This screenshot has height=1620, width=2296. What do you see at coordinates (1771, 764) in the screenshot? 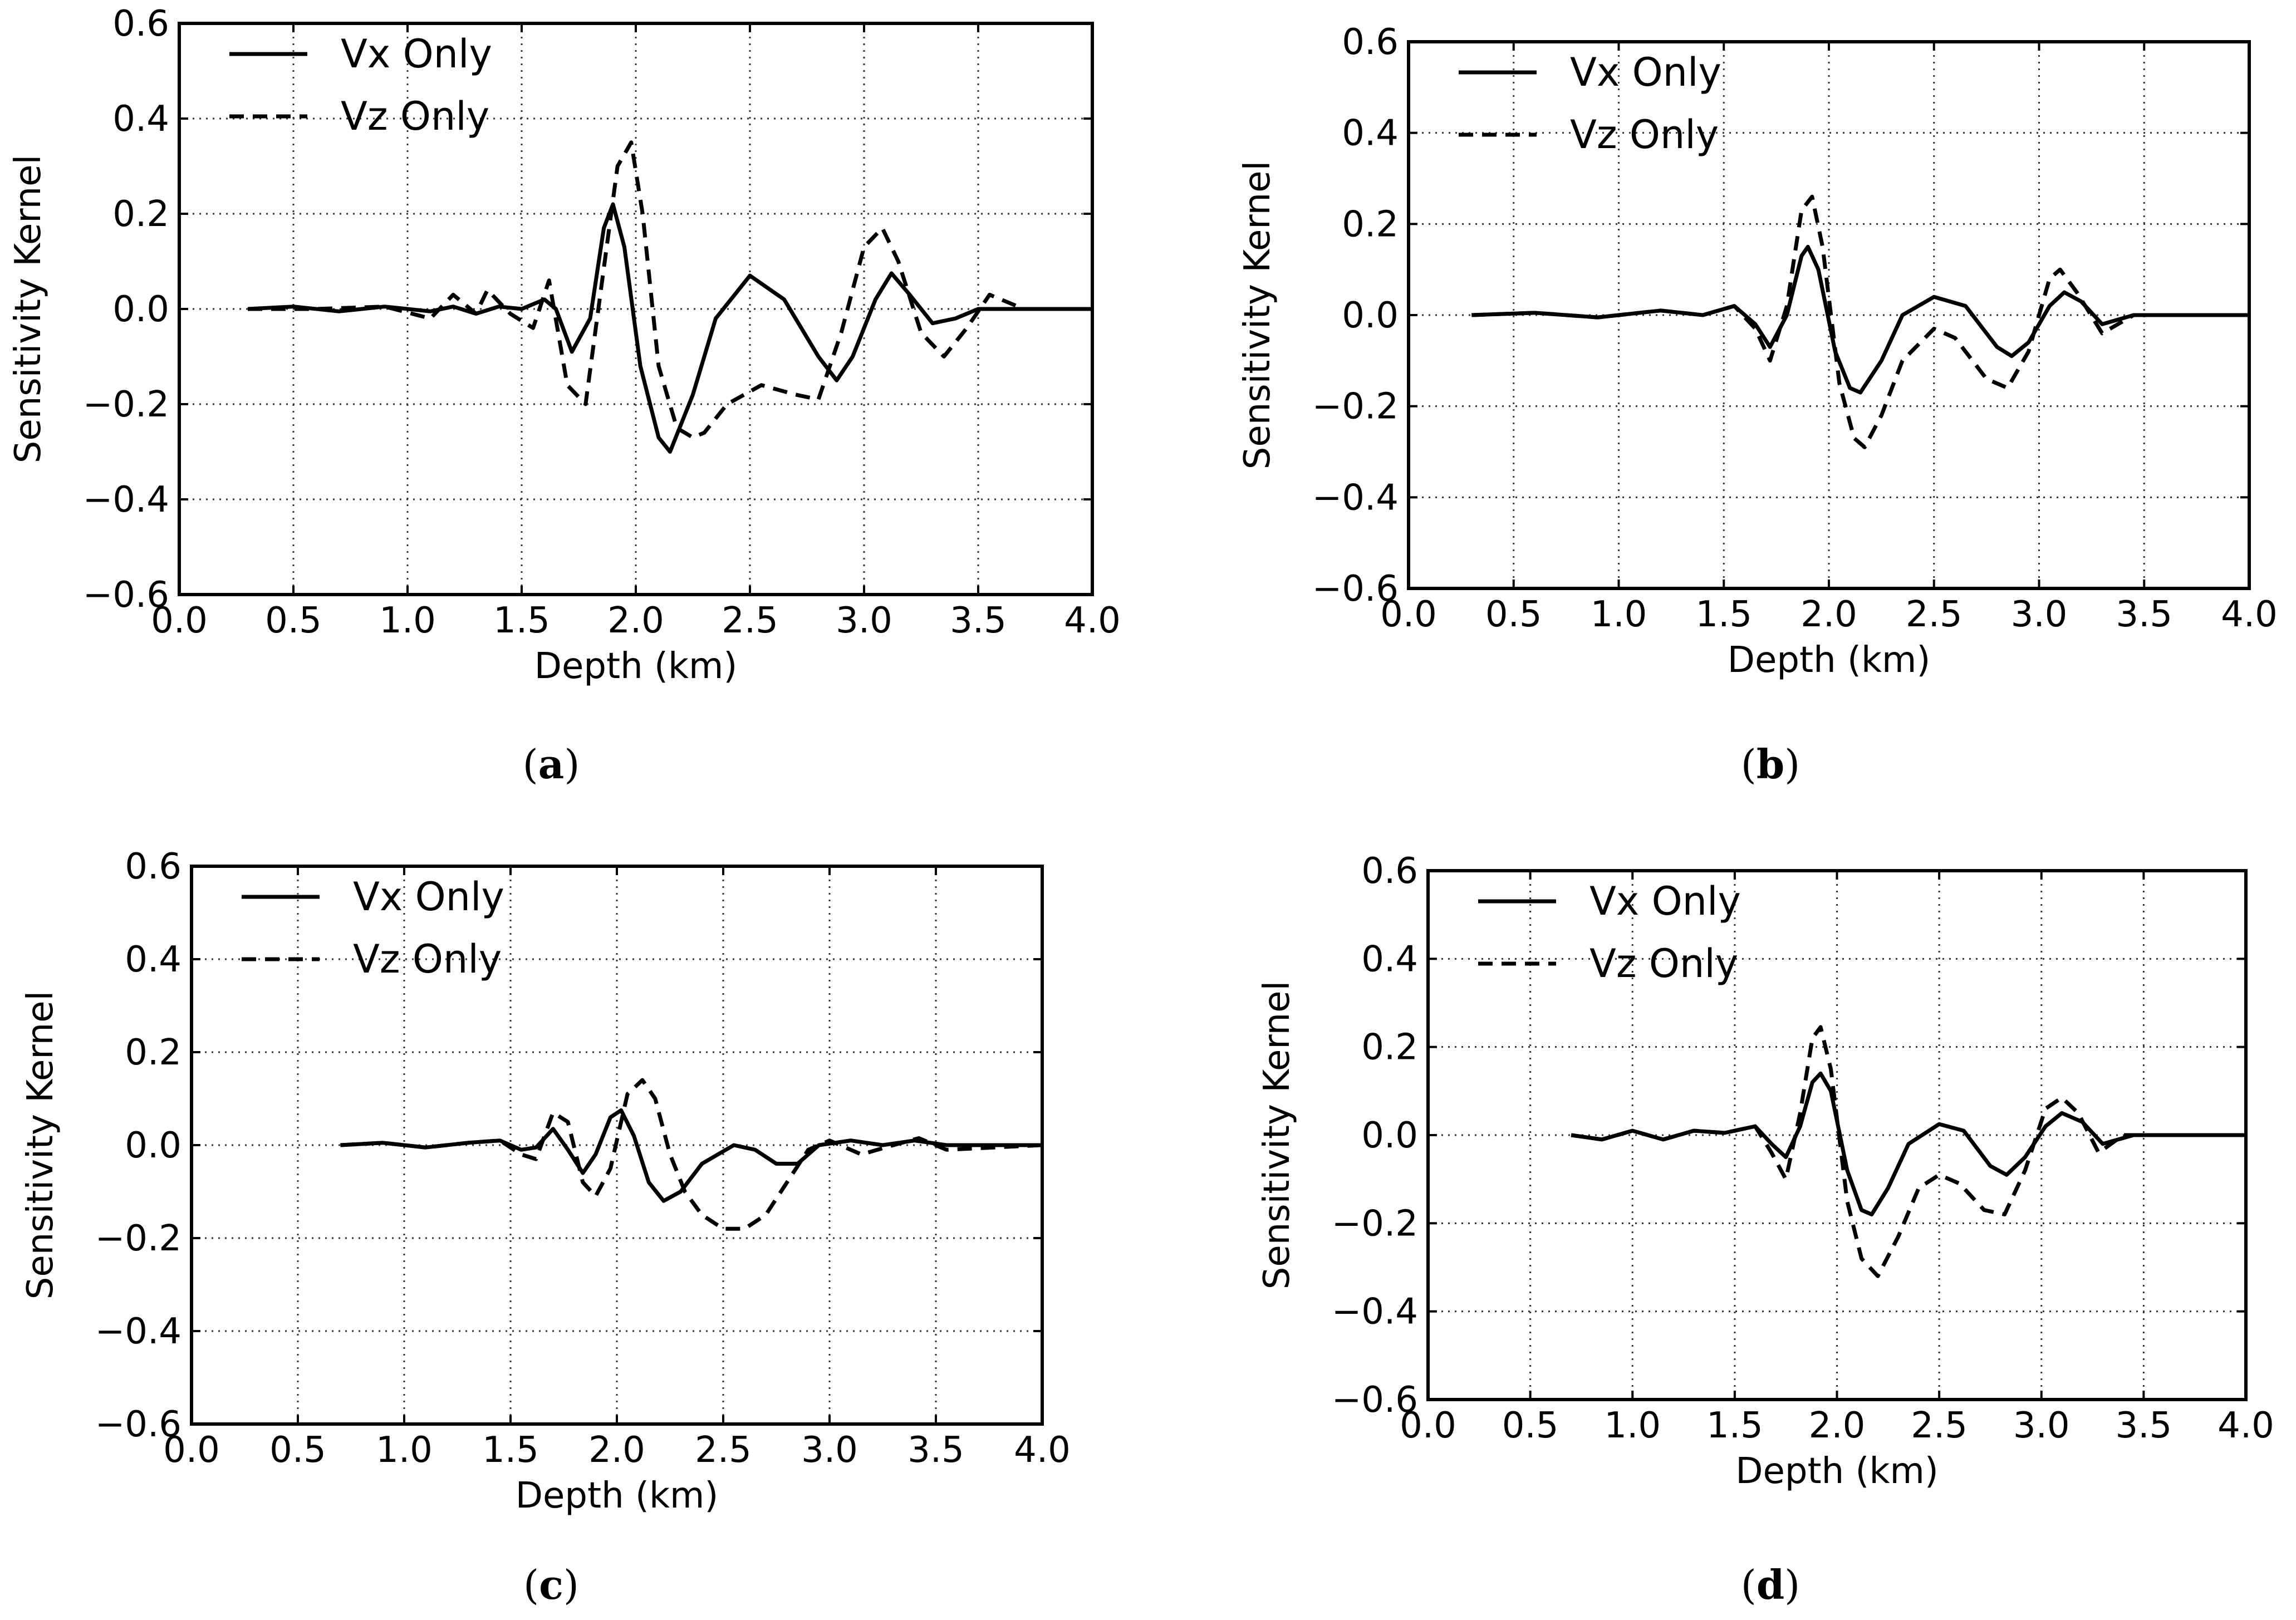
I see `panel-caption: (b)` at bounding box center [1771, 764].